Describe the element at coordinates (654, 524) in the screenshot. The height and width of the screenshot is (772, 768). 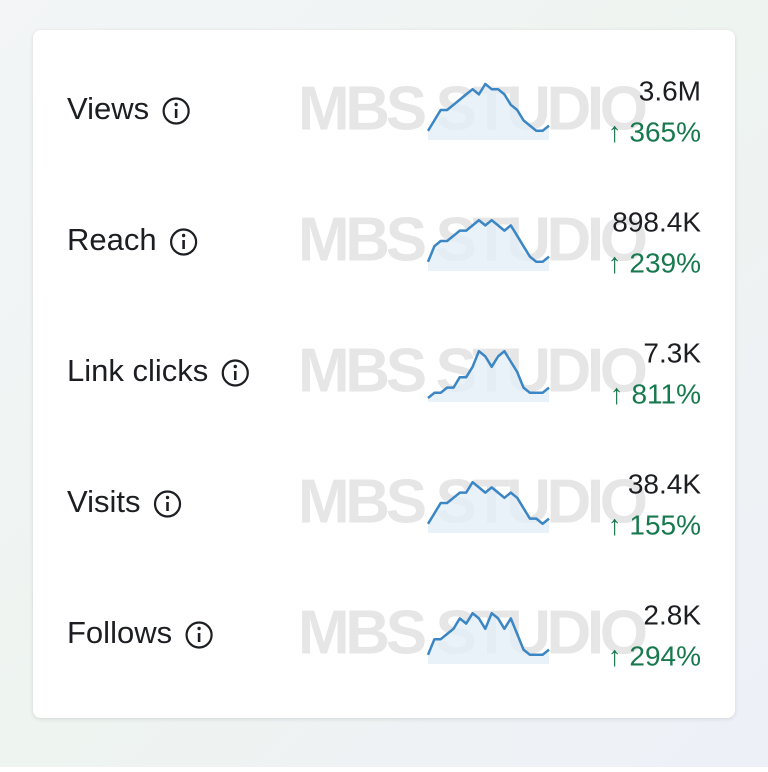
I see `metric-change: ↑ 155%` at that location.